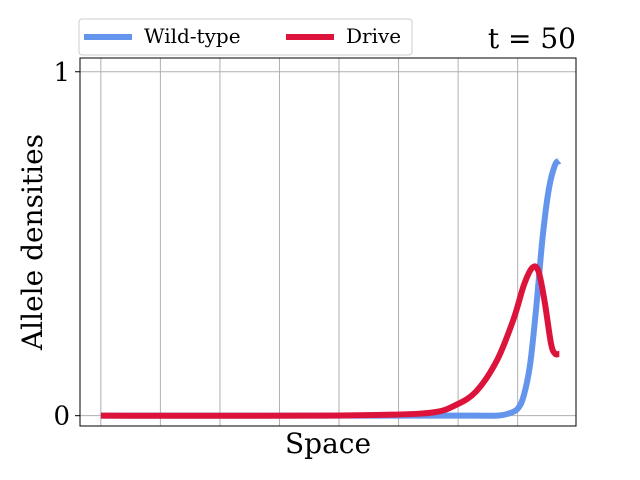 Image resolution: width=640 pixels, height=480 pixels. What do you see at coordinates (192, 36) in the screenshot?
I see `legend-label-wild-type: Wild-type` at bounding box center [192, 36].